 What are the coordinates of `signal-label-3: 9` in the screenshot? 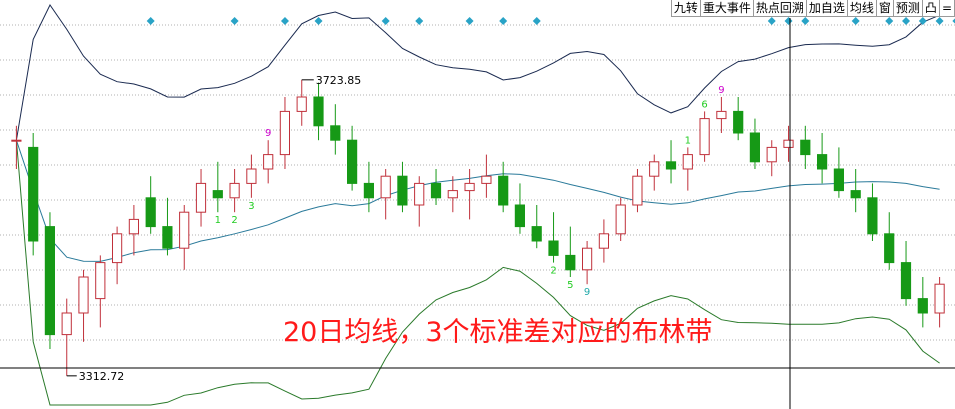 It's located at (268, 133).